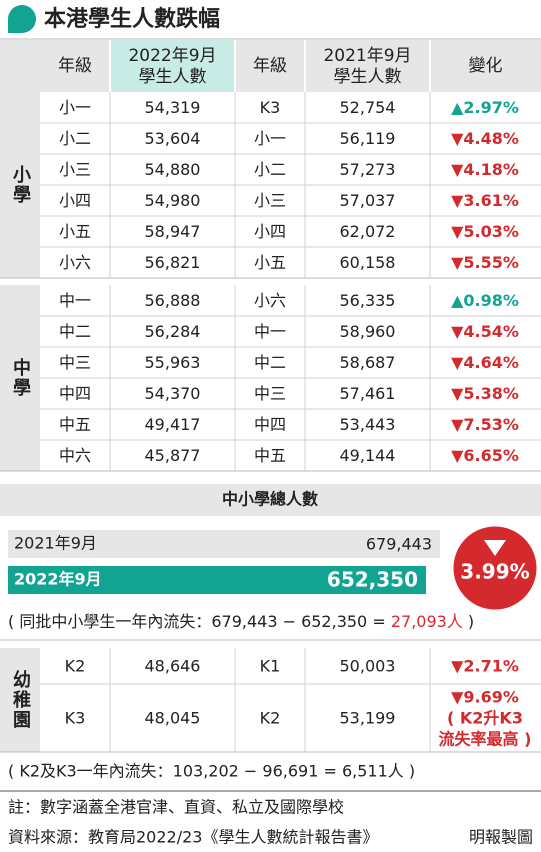  Describe the element at coordinates (173, 455) in the screenshot. I see `table-cell: 45,877` at that location.